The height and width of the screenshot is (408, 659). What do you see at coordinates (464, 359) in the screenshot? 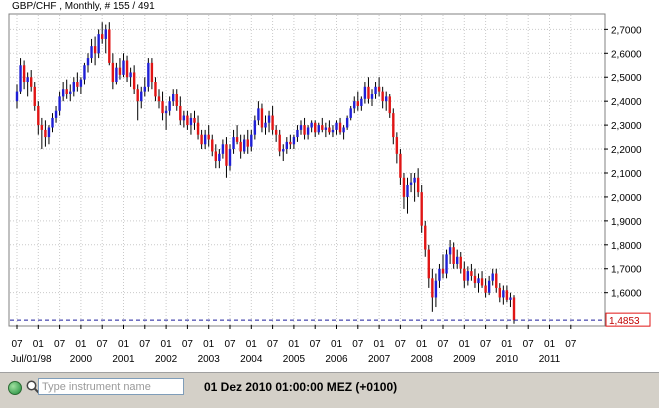
I see `x-year-label: 2009` at bounding box center [464, 359].